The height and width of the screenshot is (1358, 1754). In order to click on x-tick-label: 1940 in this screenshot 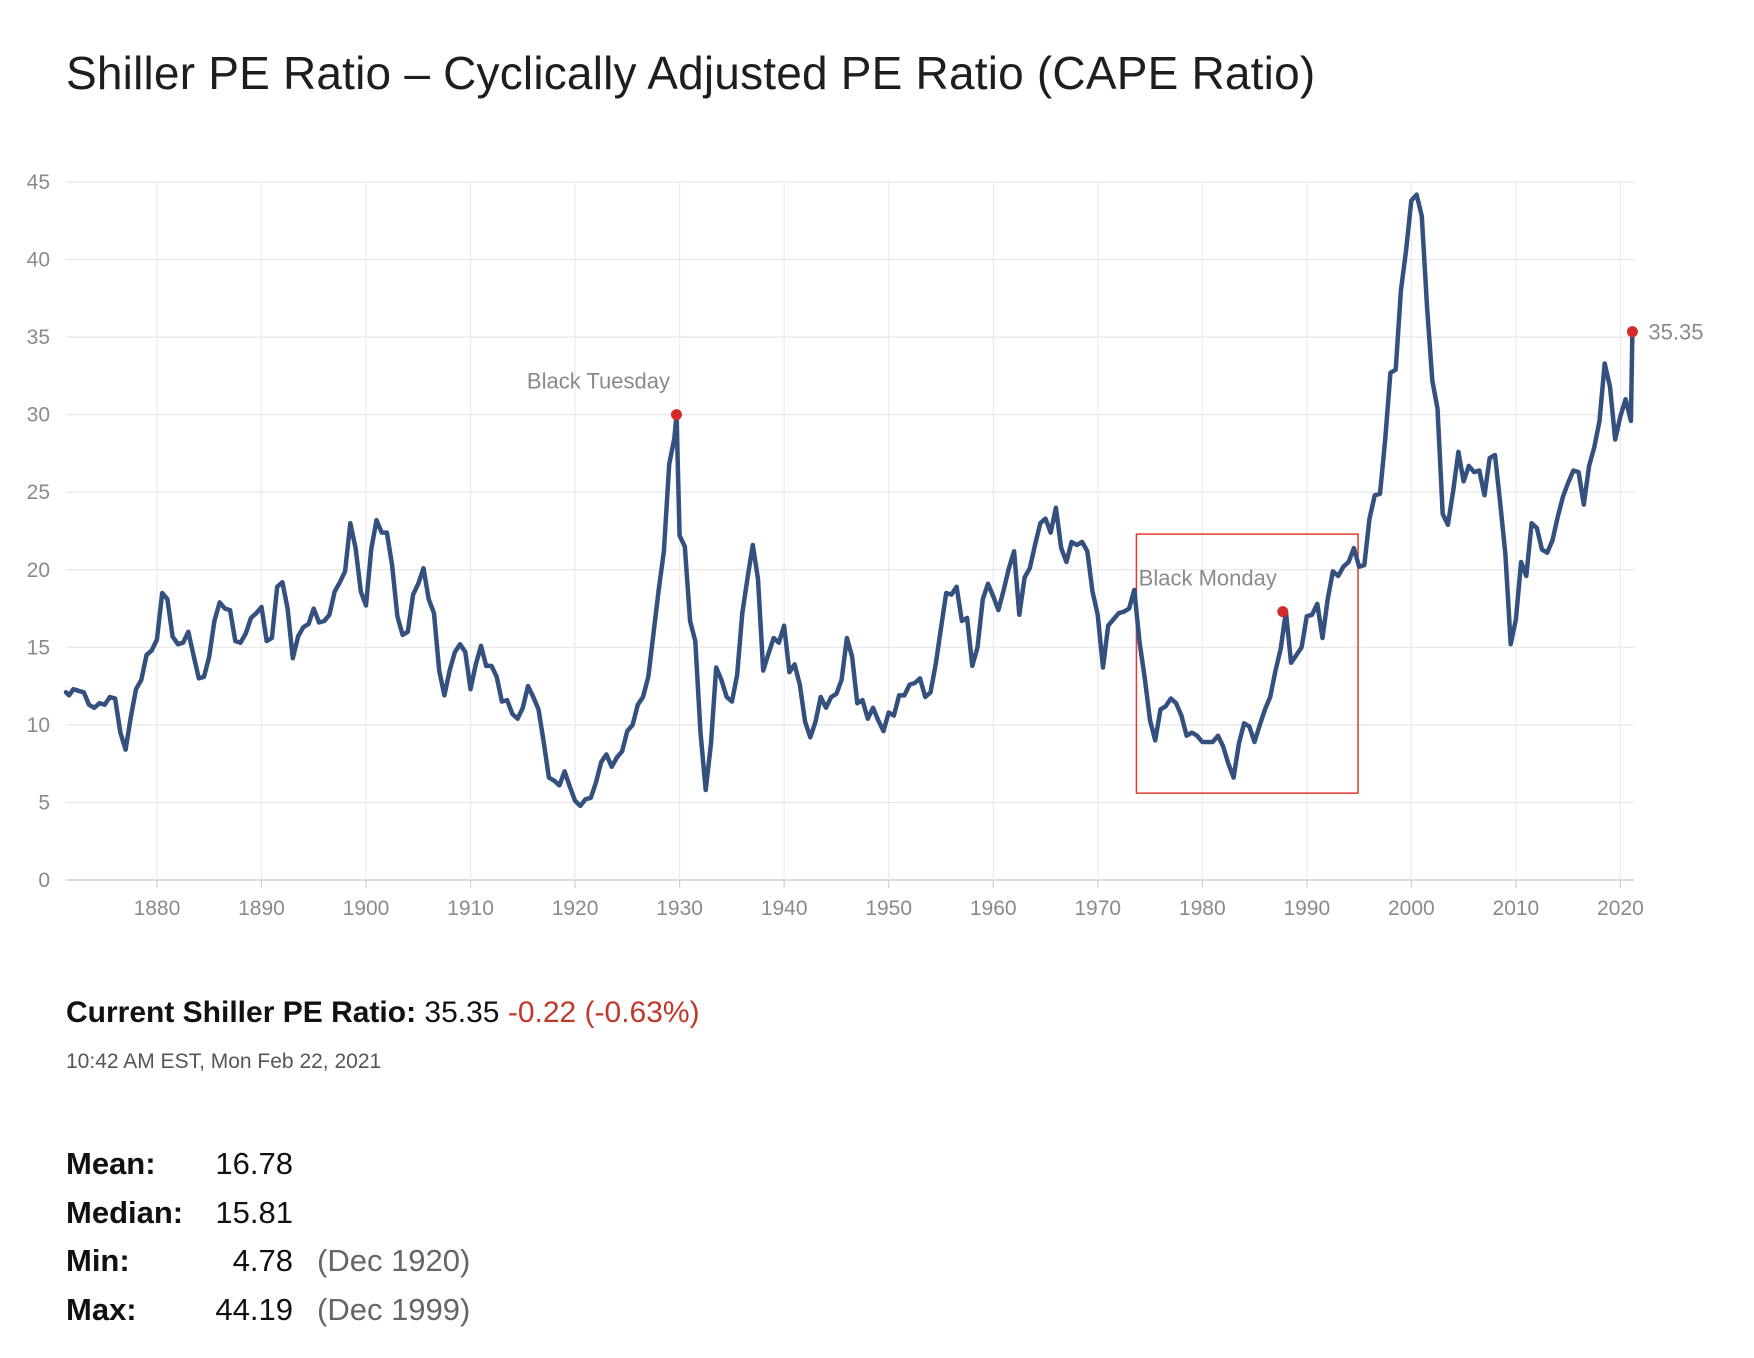, I will do `click(784, 908)`.